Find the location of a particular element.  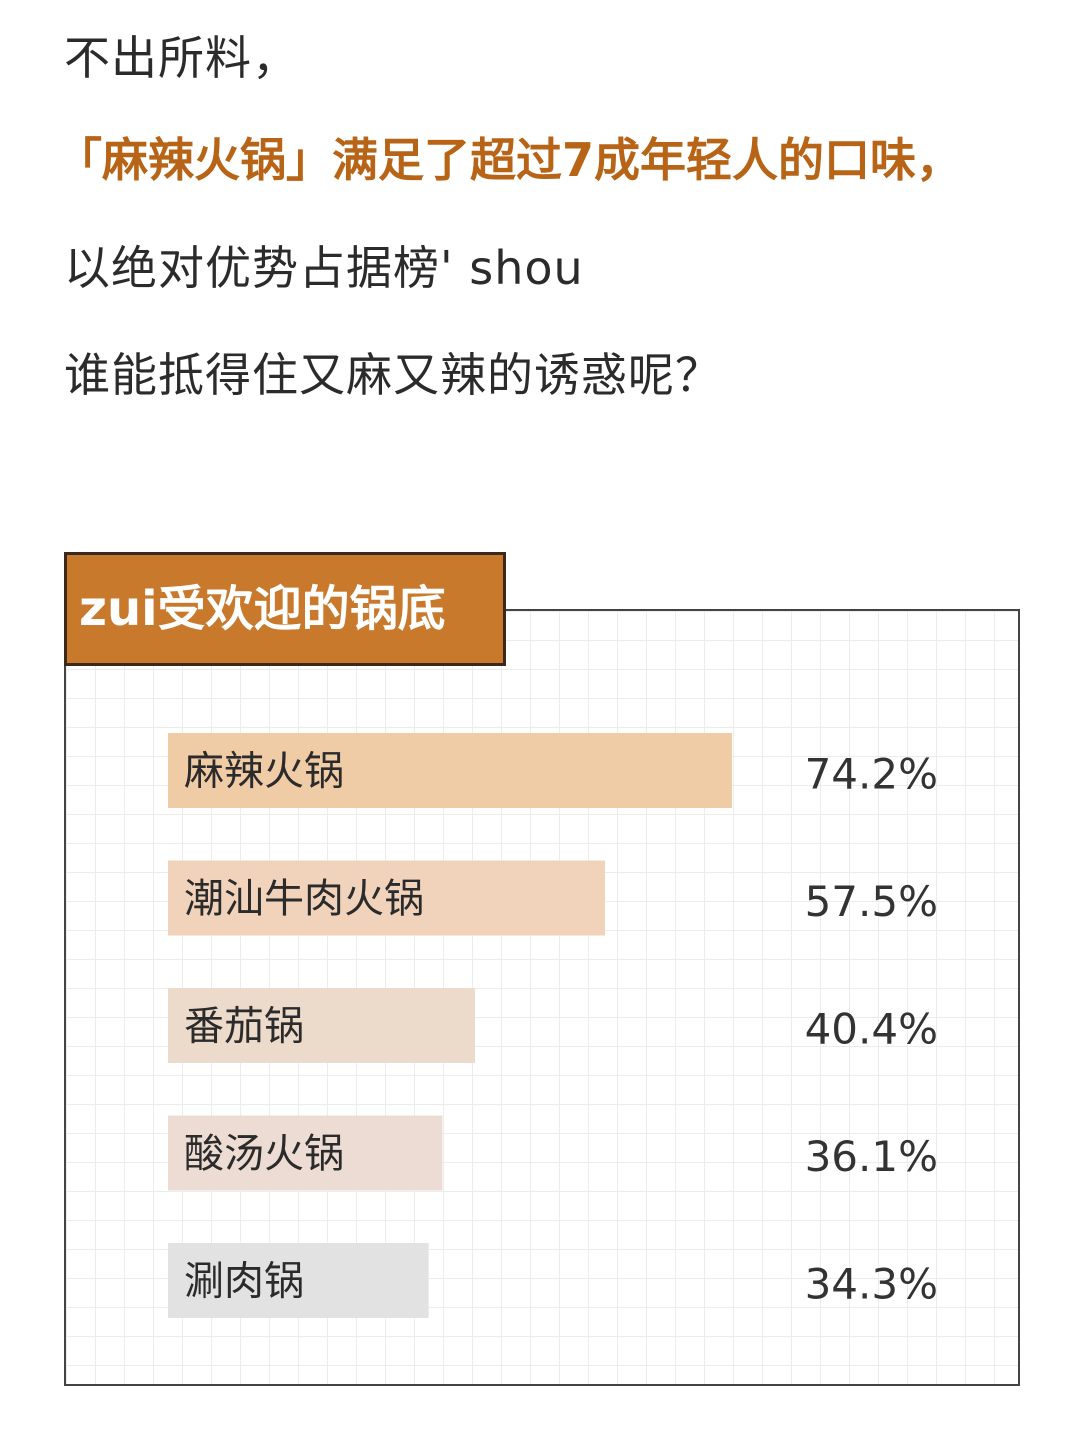

bar-value-label: 40.4% is located at coordinates (871, 1029).